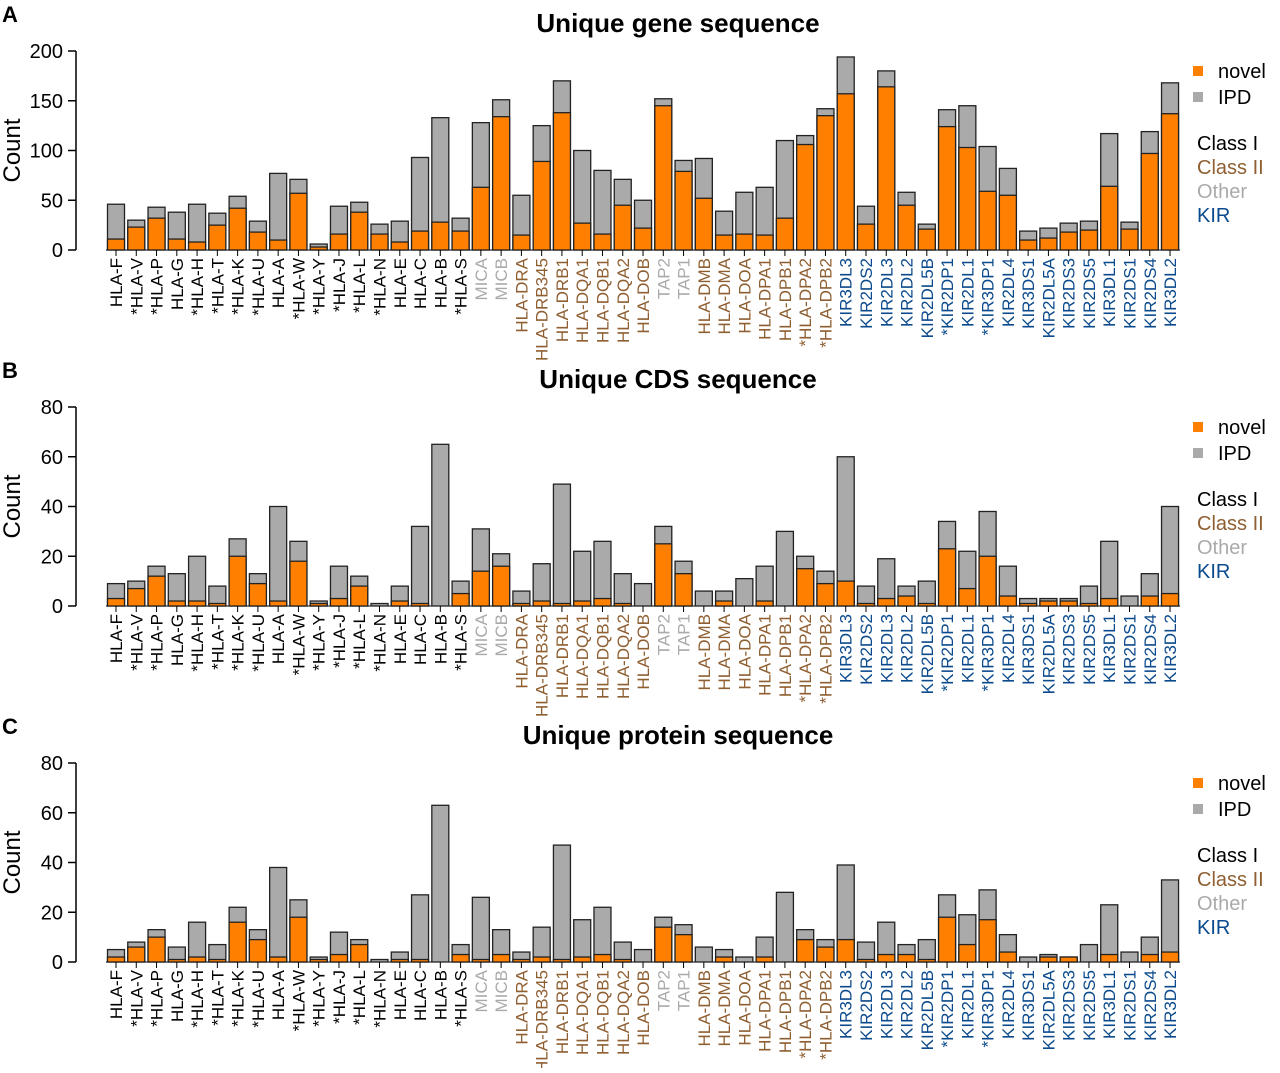 The image size is (1280, 1073). Describe the element at coordinates (197, 246) in the screenshot. I see `bar-novel-*HLA-H` at that location.